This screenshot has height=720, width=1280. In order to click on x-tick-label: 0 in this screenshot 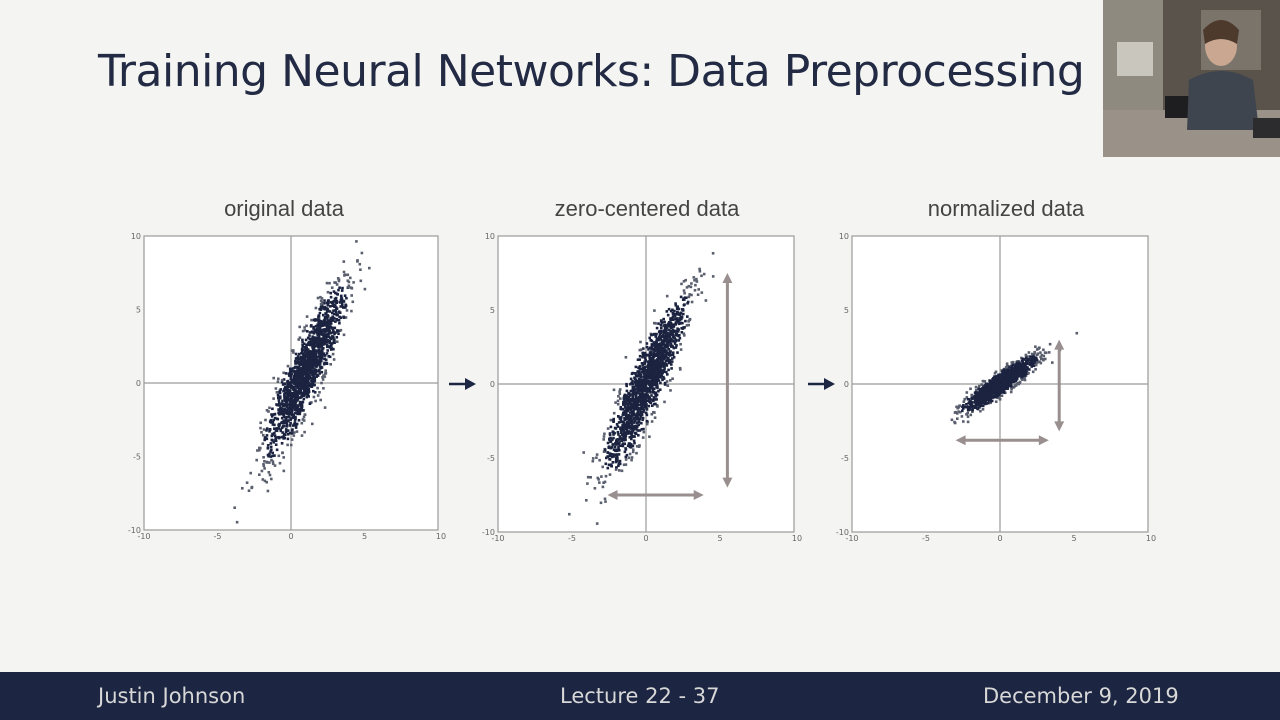, I will do `click(645, 538)`.